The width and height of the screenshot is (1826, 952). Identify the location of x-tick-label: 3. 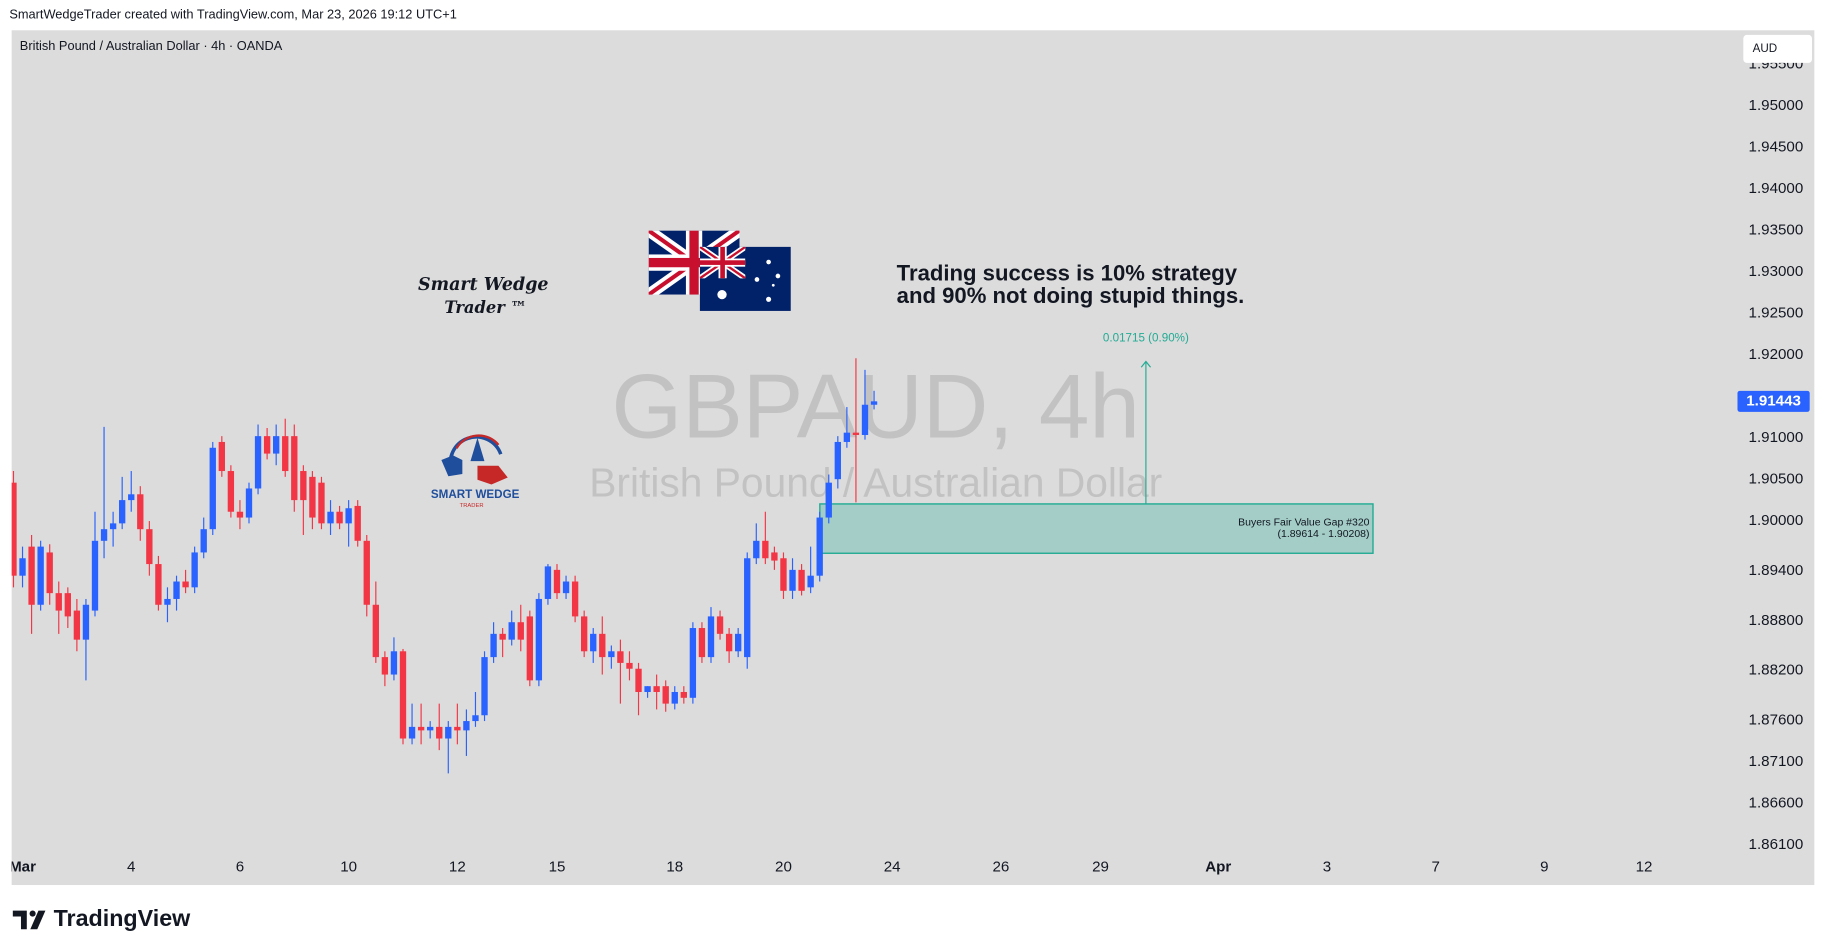
(1327, 867).